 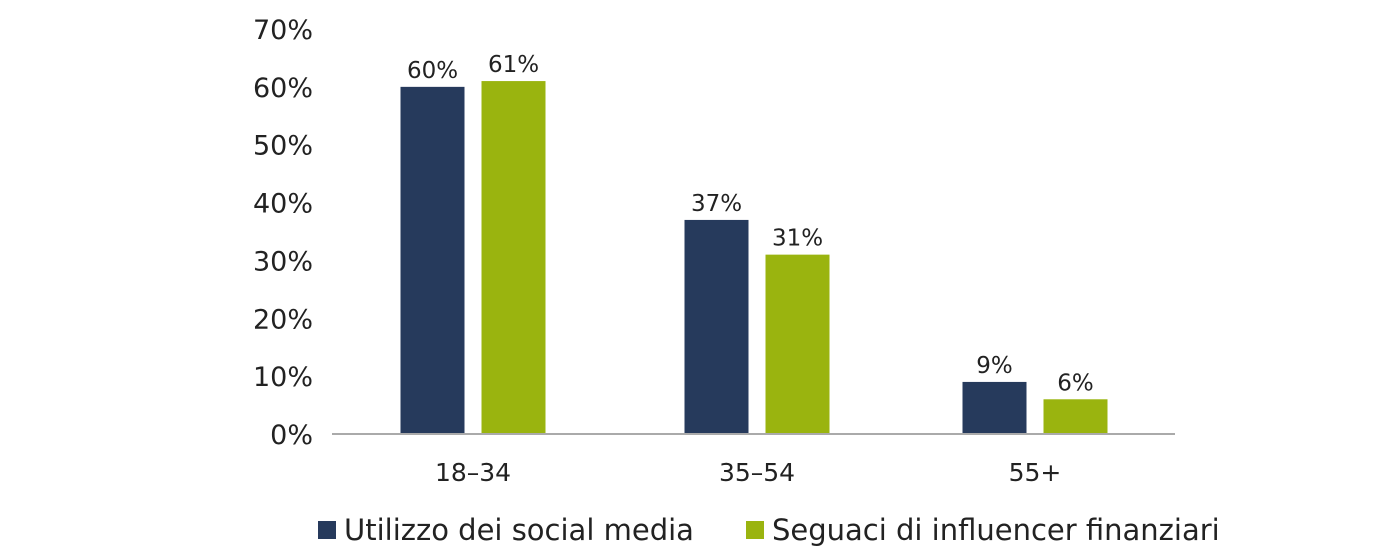 What do you see at coordinates (994, 366) in the screenshot?
I see `bar-value-label: 9%` at bounding box center [994, 366].